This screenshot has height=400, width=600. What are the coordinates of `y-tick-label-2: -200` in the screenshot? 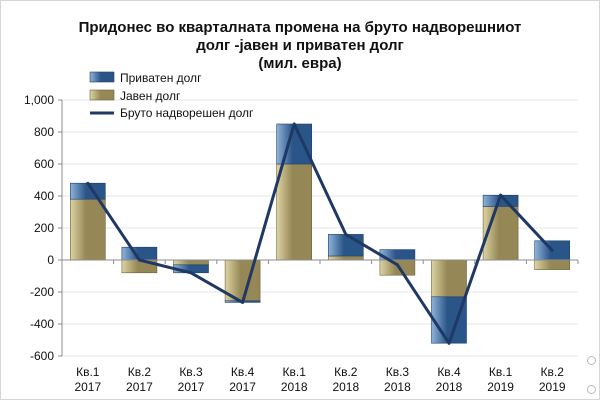 It's located at (42, 292).